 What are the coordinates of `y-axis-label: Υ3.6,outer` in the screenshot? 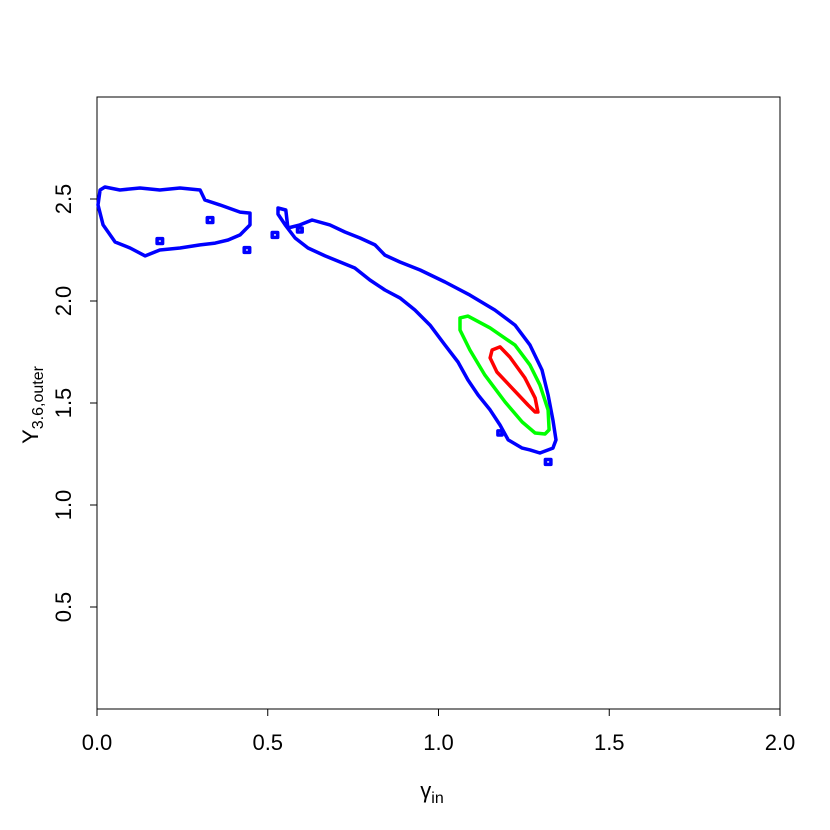 It's located at (32, 404).